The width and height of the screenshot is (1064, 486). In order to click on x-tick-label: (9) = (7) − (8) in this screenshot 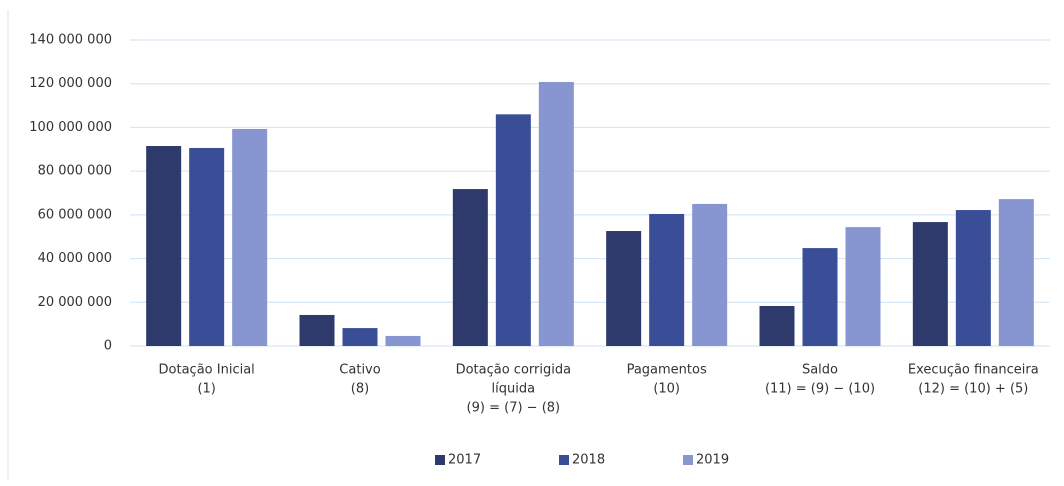, I will do `click(514, 408)`.